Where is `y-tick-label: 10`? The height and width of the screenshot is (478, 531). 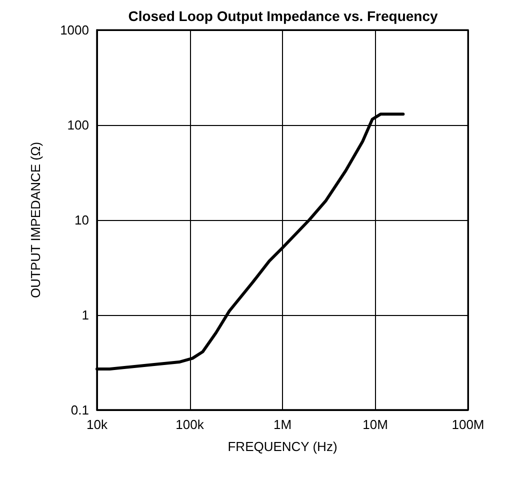 y-tick-label: 10 is located at coordinates (81, 220).